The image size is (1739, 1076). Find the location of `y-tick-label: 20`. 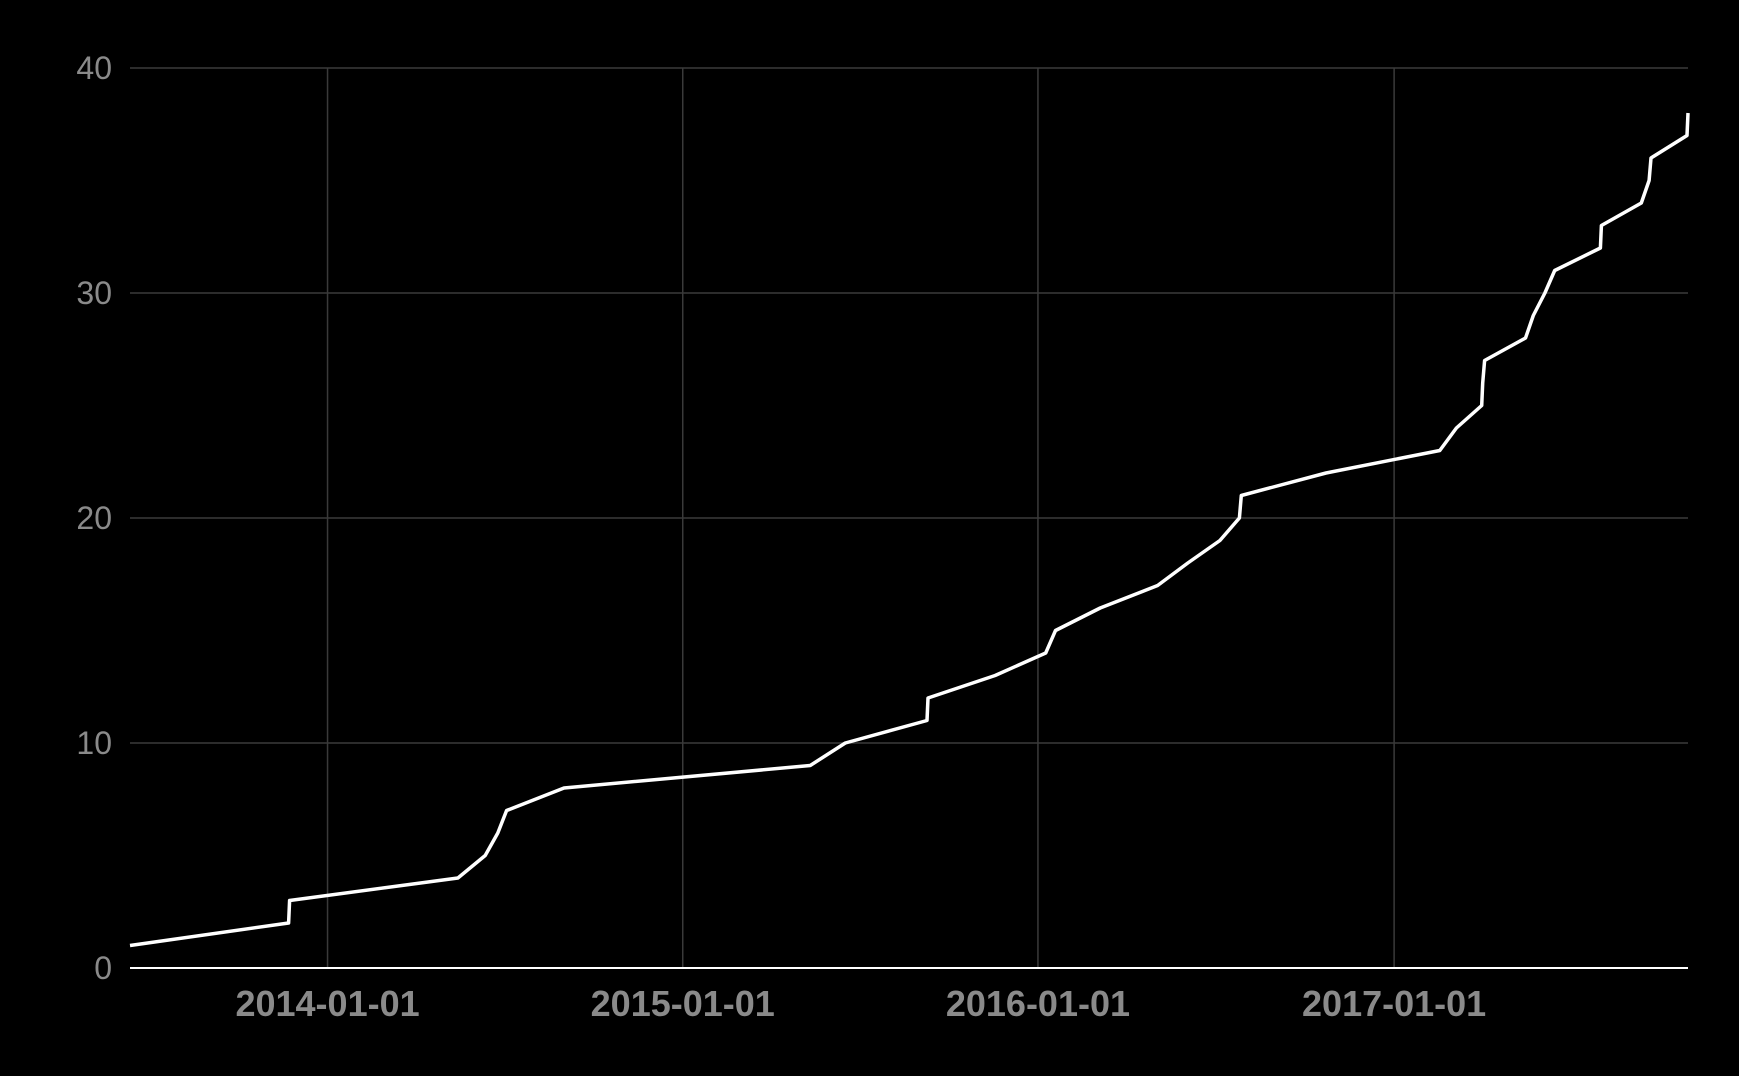

y-tick-label: 20 is located at coordinates (94, 518).